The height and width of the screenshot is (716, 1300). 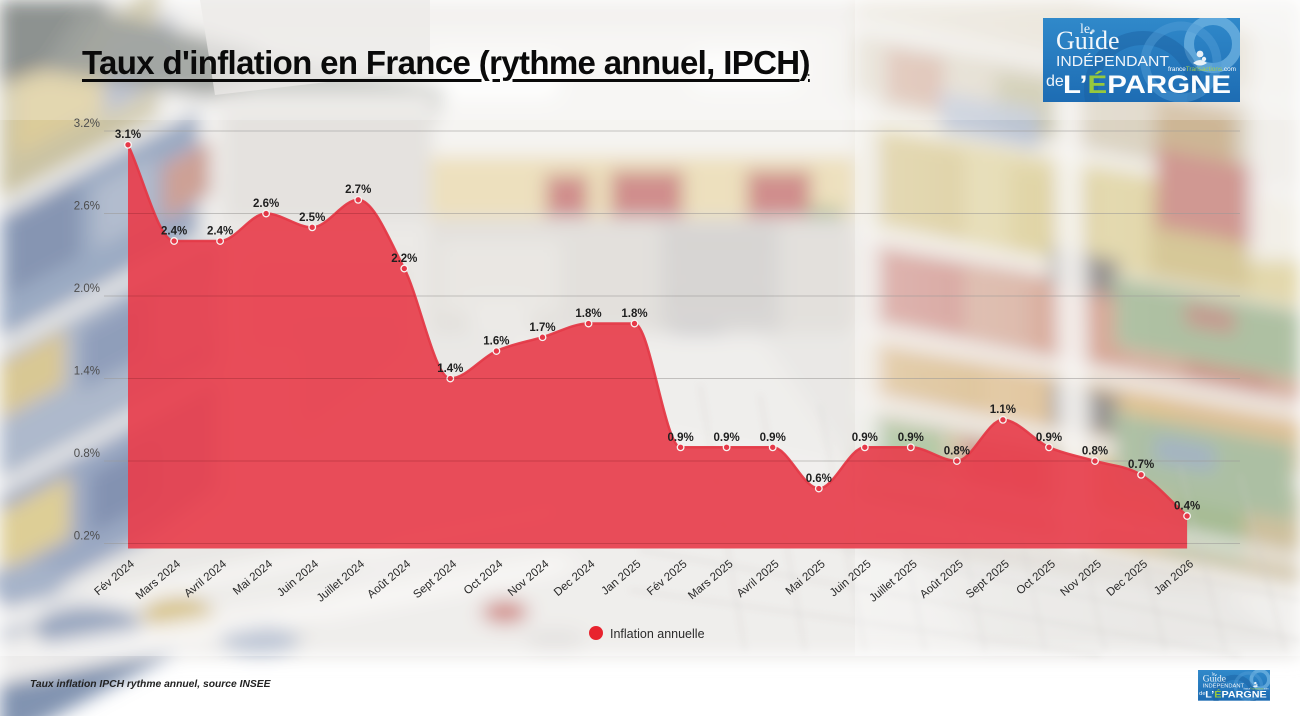 I want to click on svg-text: Avril 2025, so click(x=758, y=579).